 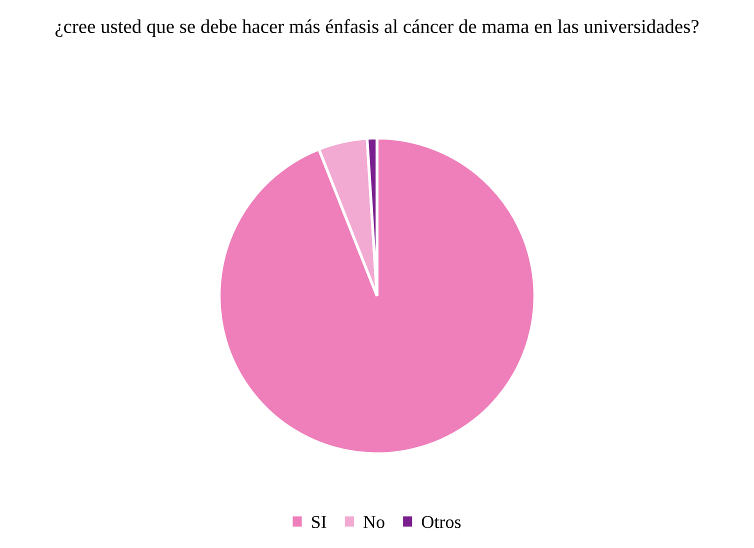 I want to click on chart-title: ¿cree usted que se debe hacer más énfasis al cáncer de mama en las universidades?, so click(x=376, y=28).